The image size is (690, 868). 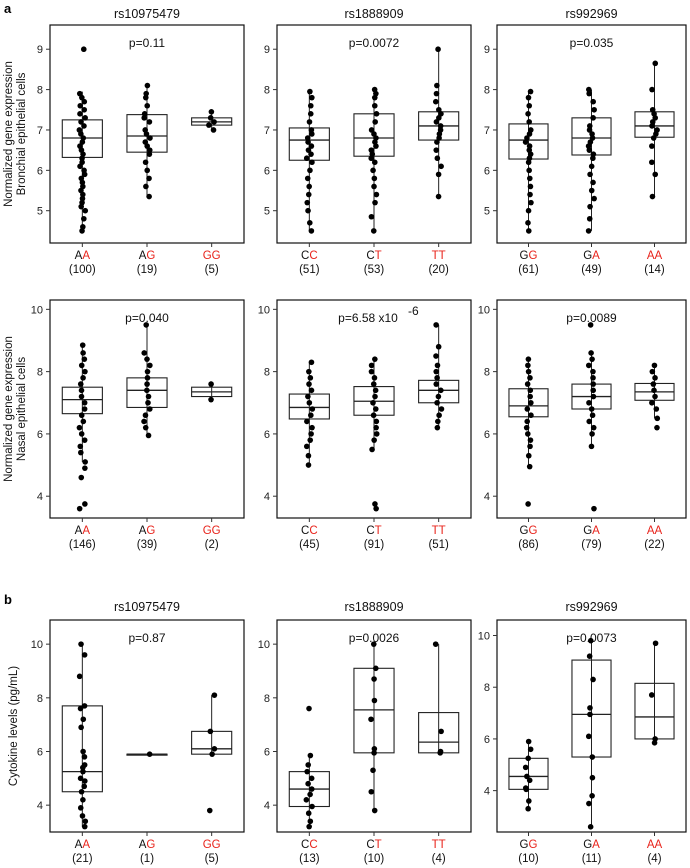 I want to click on genotype-label: GG, so click(x=529, y=256).